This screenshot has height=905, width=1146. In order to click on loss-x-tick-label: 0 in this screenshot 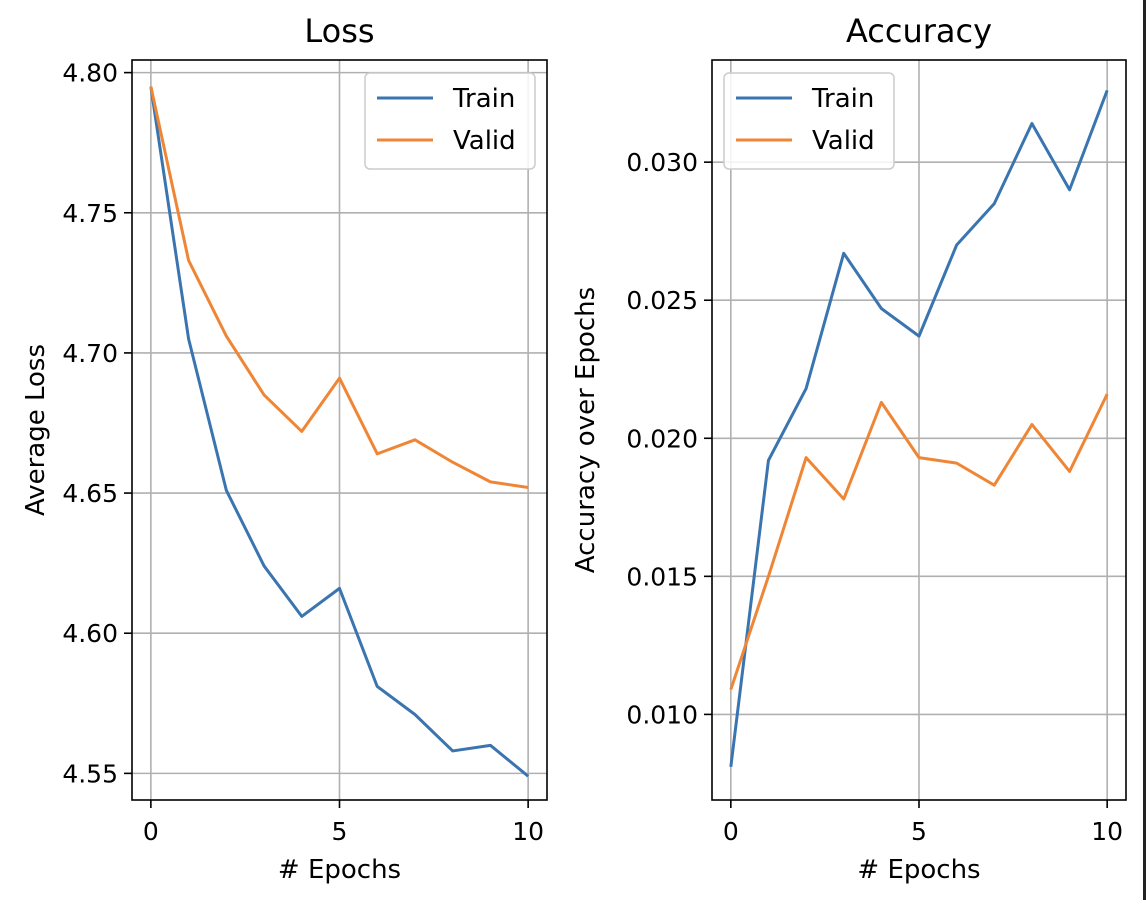, I will do `click(151, 831)`.